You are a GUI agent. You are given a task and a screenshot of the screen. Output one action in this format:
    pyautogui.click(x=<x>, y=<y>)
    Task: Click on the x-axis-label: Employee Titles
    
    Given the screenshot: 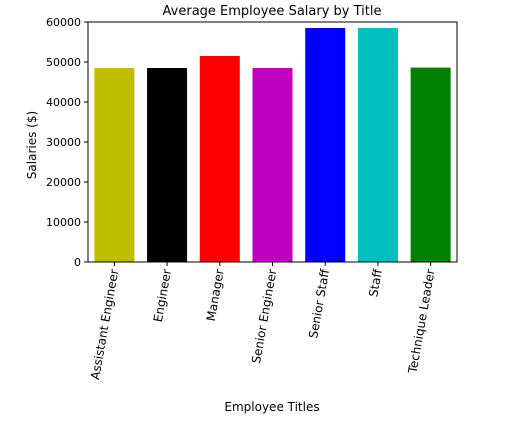 What is the action you would take?
    pyautogui.click(x=271, y=407)
    